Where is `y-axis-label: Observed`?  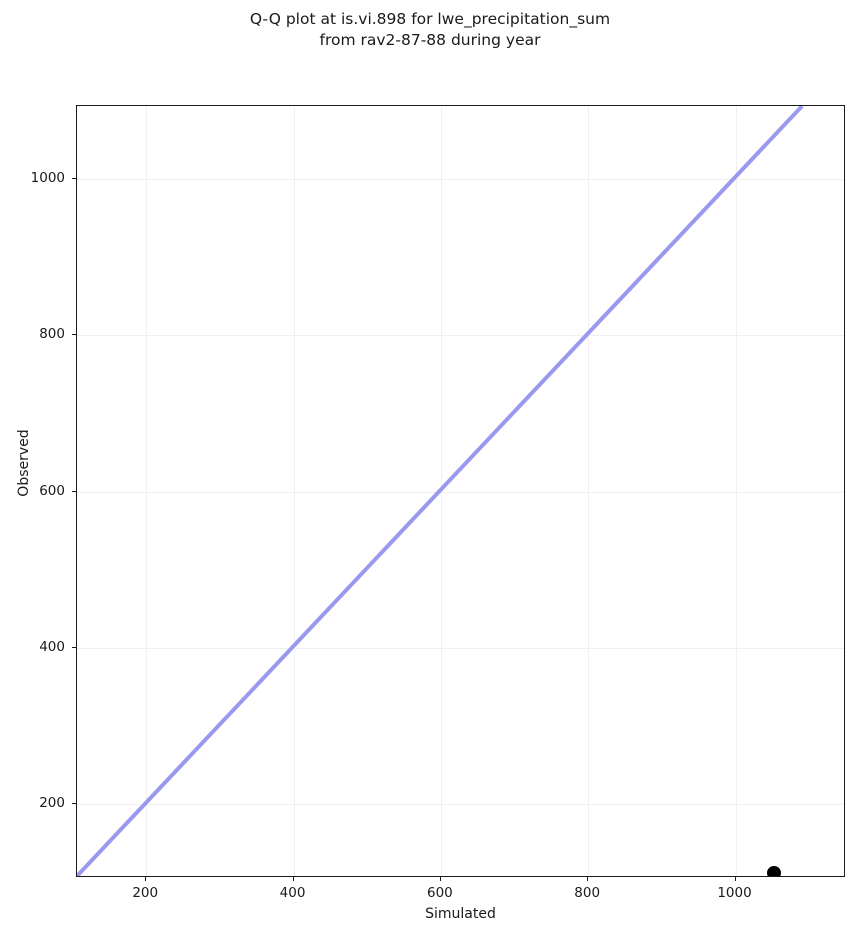
y-axis-label: Observed is located at coordinates (24, 463).